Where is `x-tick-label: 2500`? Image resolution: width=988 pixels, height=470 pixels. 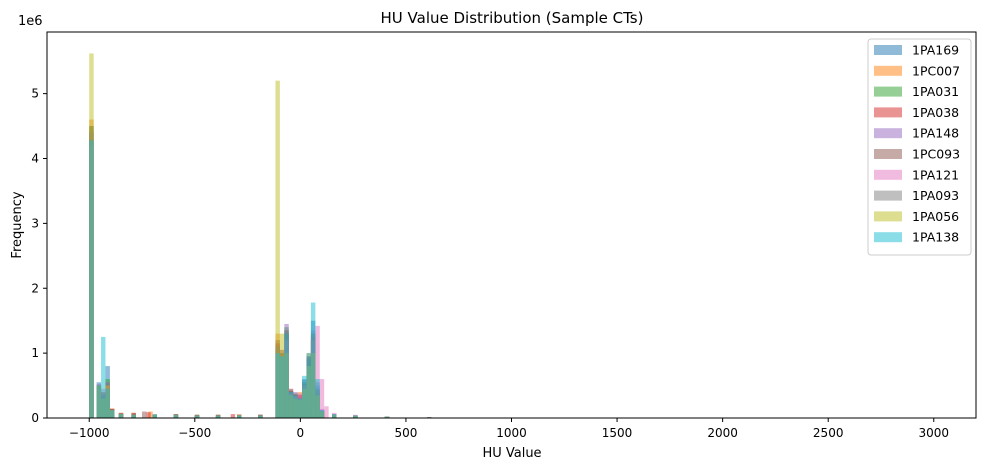 x-tick-label: 2500 is located at coordinates (828, 433).